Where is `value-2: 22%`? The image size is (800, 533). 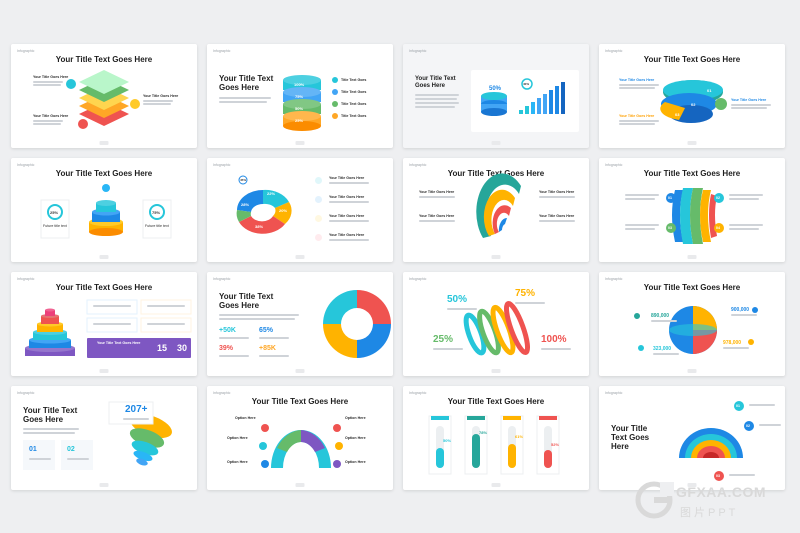 value-2: 22% is located at coordinates (271, 193).